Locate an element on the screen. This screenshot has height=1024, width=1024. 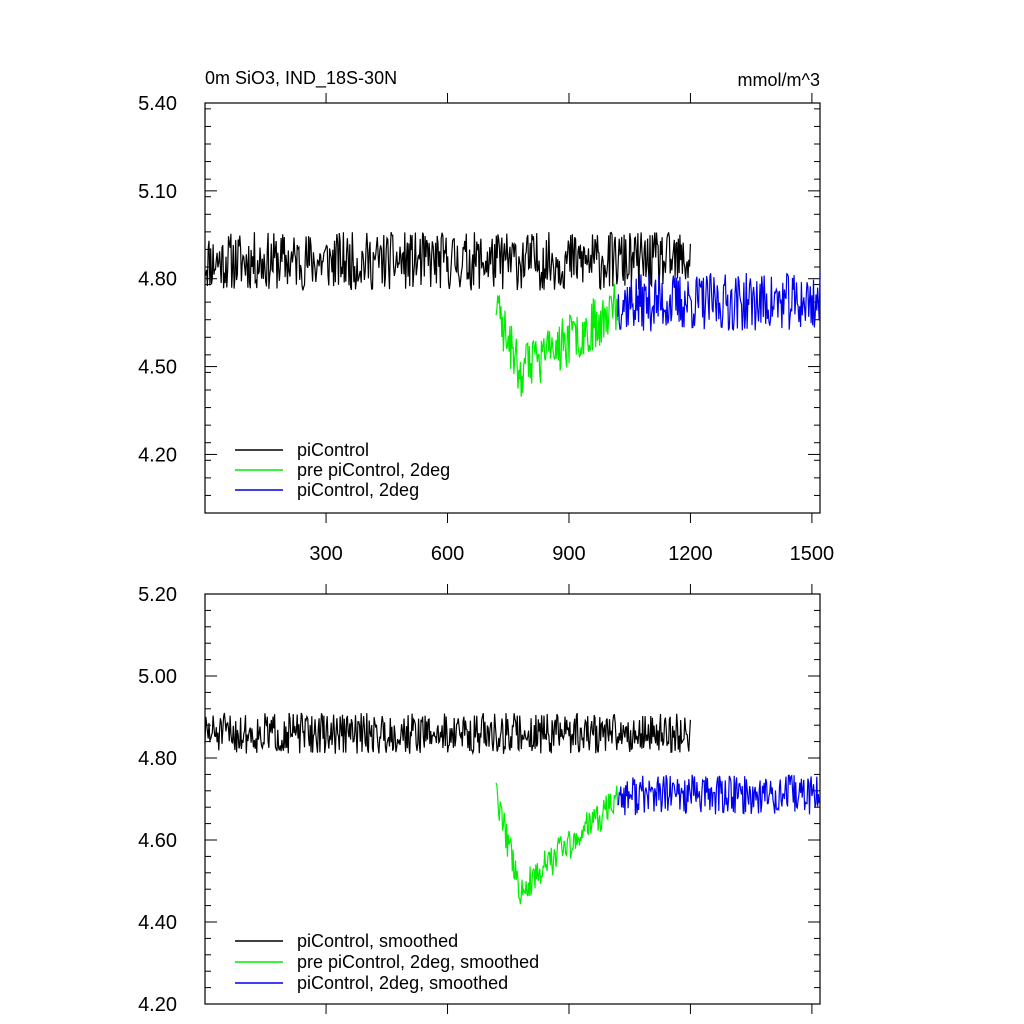
legend-label: piControl is located at coordinates (333, 450).